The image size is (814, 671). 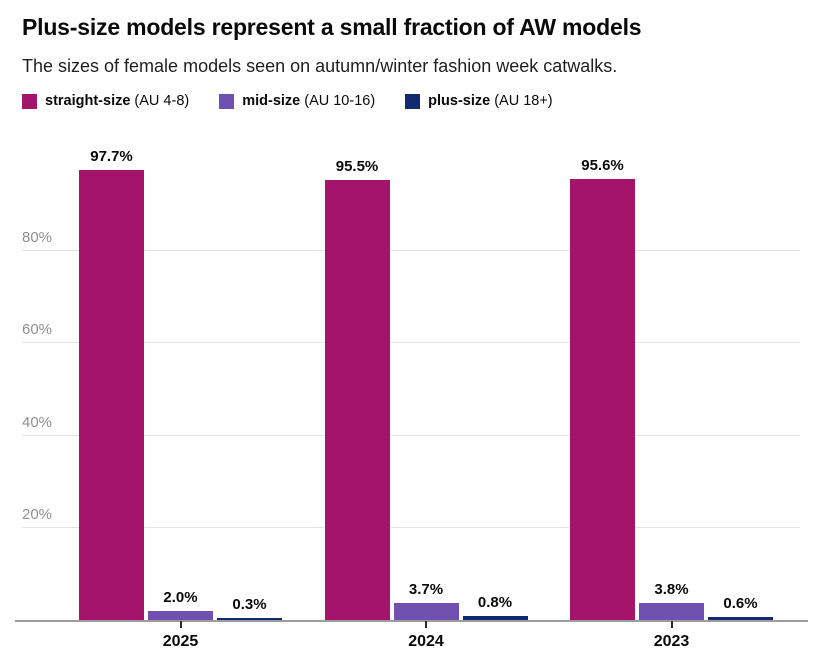 I want to click on x-axis-line, so click(x=411, y=621).